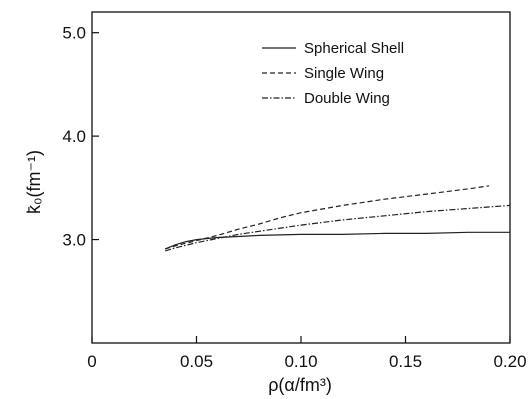 This screenshot has height=399, width=532. I want to click on x-tick-label: 0.20, so click(509, 361).